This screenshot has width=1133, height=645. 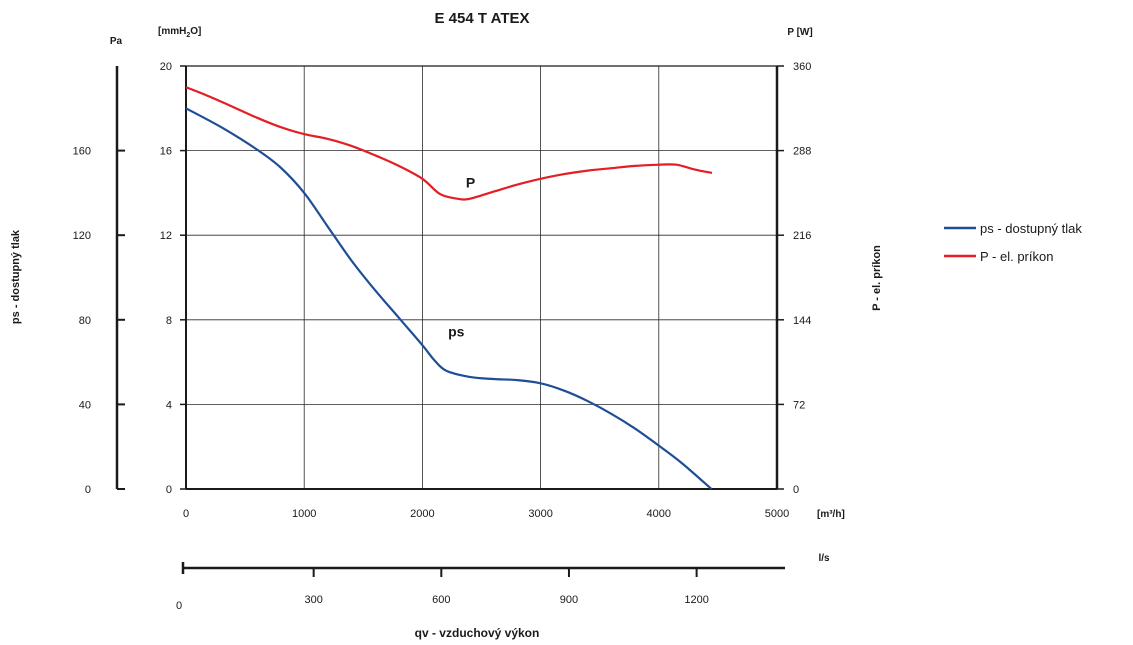 I want to click on legend-entry-1: P - el. príkon, so click(x=1016, y=256).